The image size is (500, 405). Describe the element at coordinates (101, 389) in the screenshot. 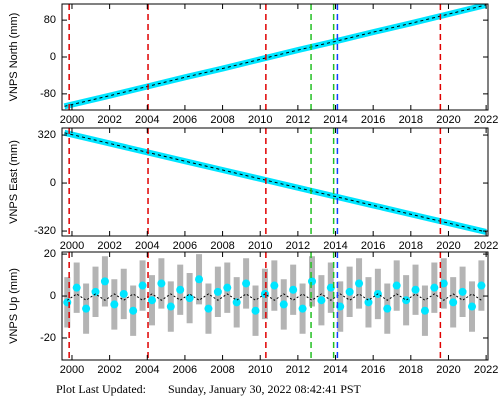

I see `footer-label: Plot Last Updated:` at that location.